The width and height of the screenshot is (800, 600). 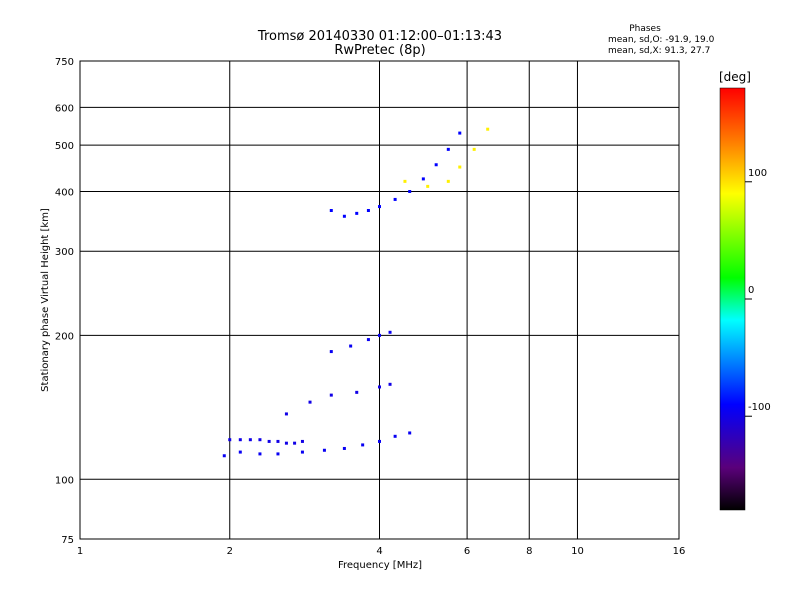 I want to click on x-tick-label: 4, so click(x=379, y=551).